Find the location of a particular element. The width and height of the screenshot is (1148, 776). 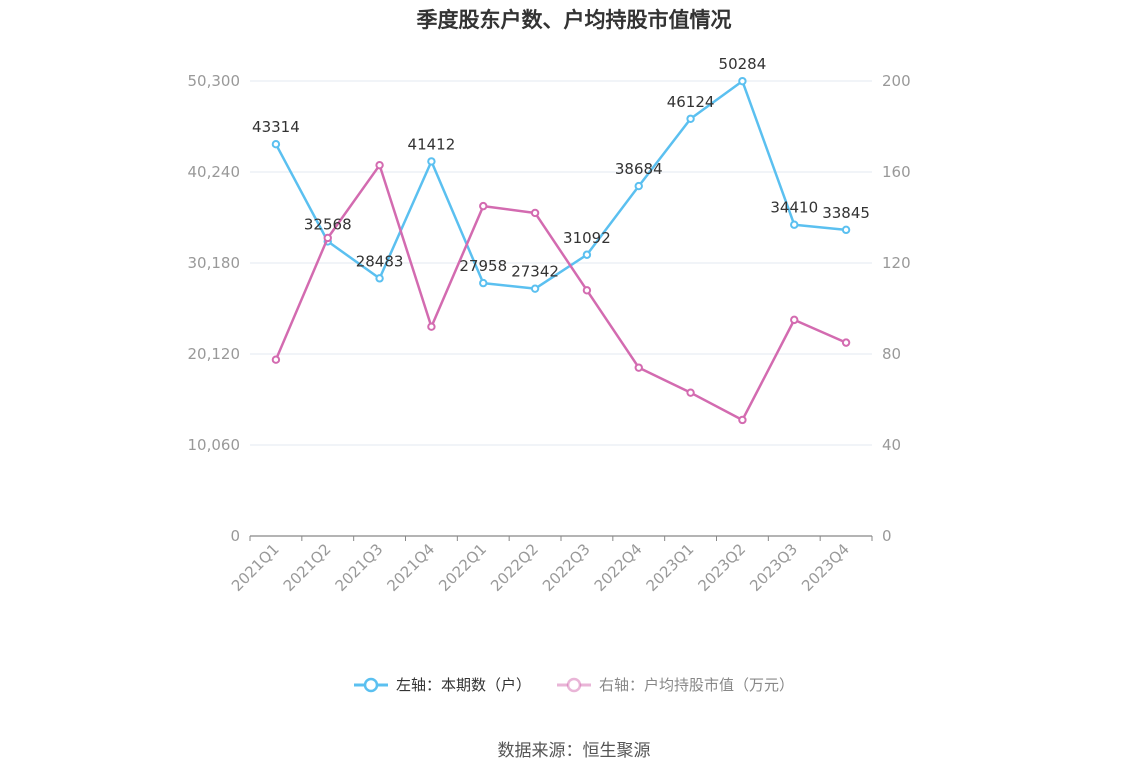

data-label: 28483 is located at coordinates (380, 261).